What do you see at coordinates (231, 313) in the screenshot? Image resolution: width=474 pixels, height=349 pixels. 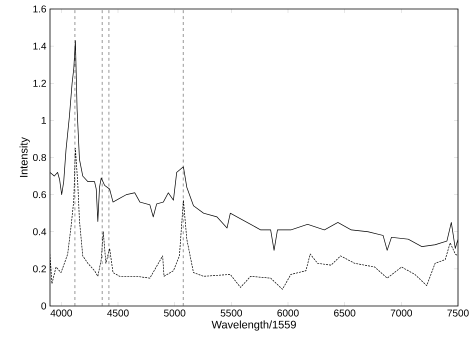 I see `x-tick-label: 5500` at bounding box center [231, 313].